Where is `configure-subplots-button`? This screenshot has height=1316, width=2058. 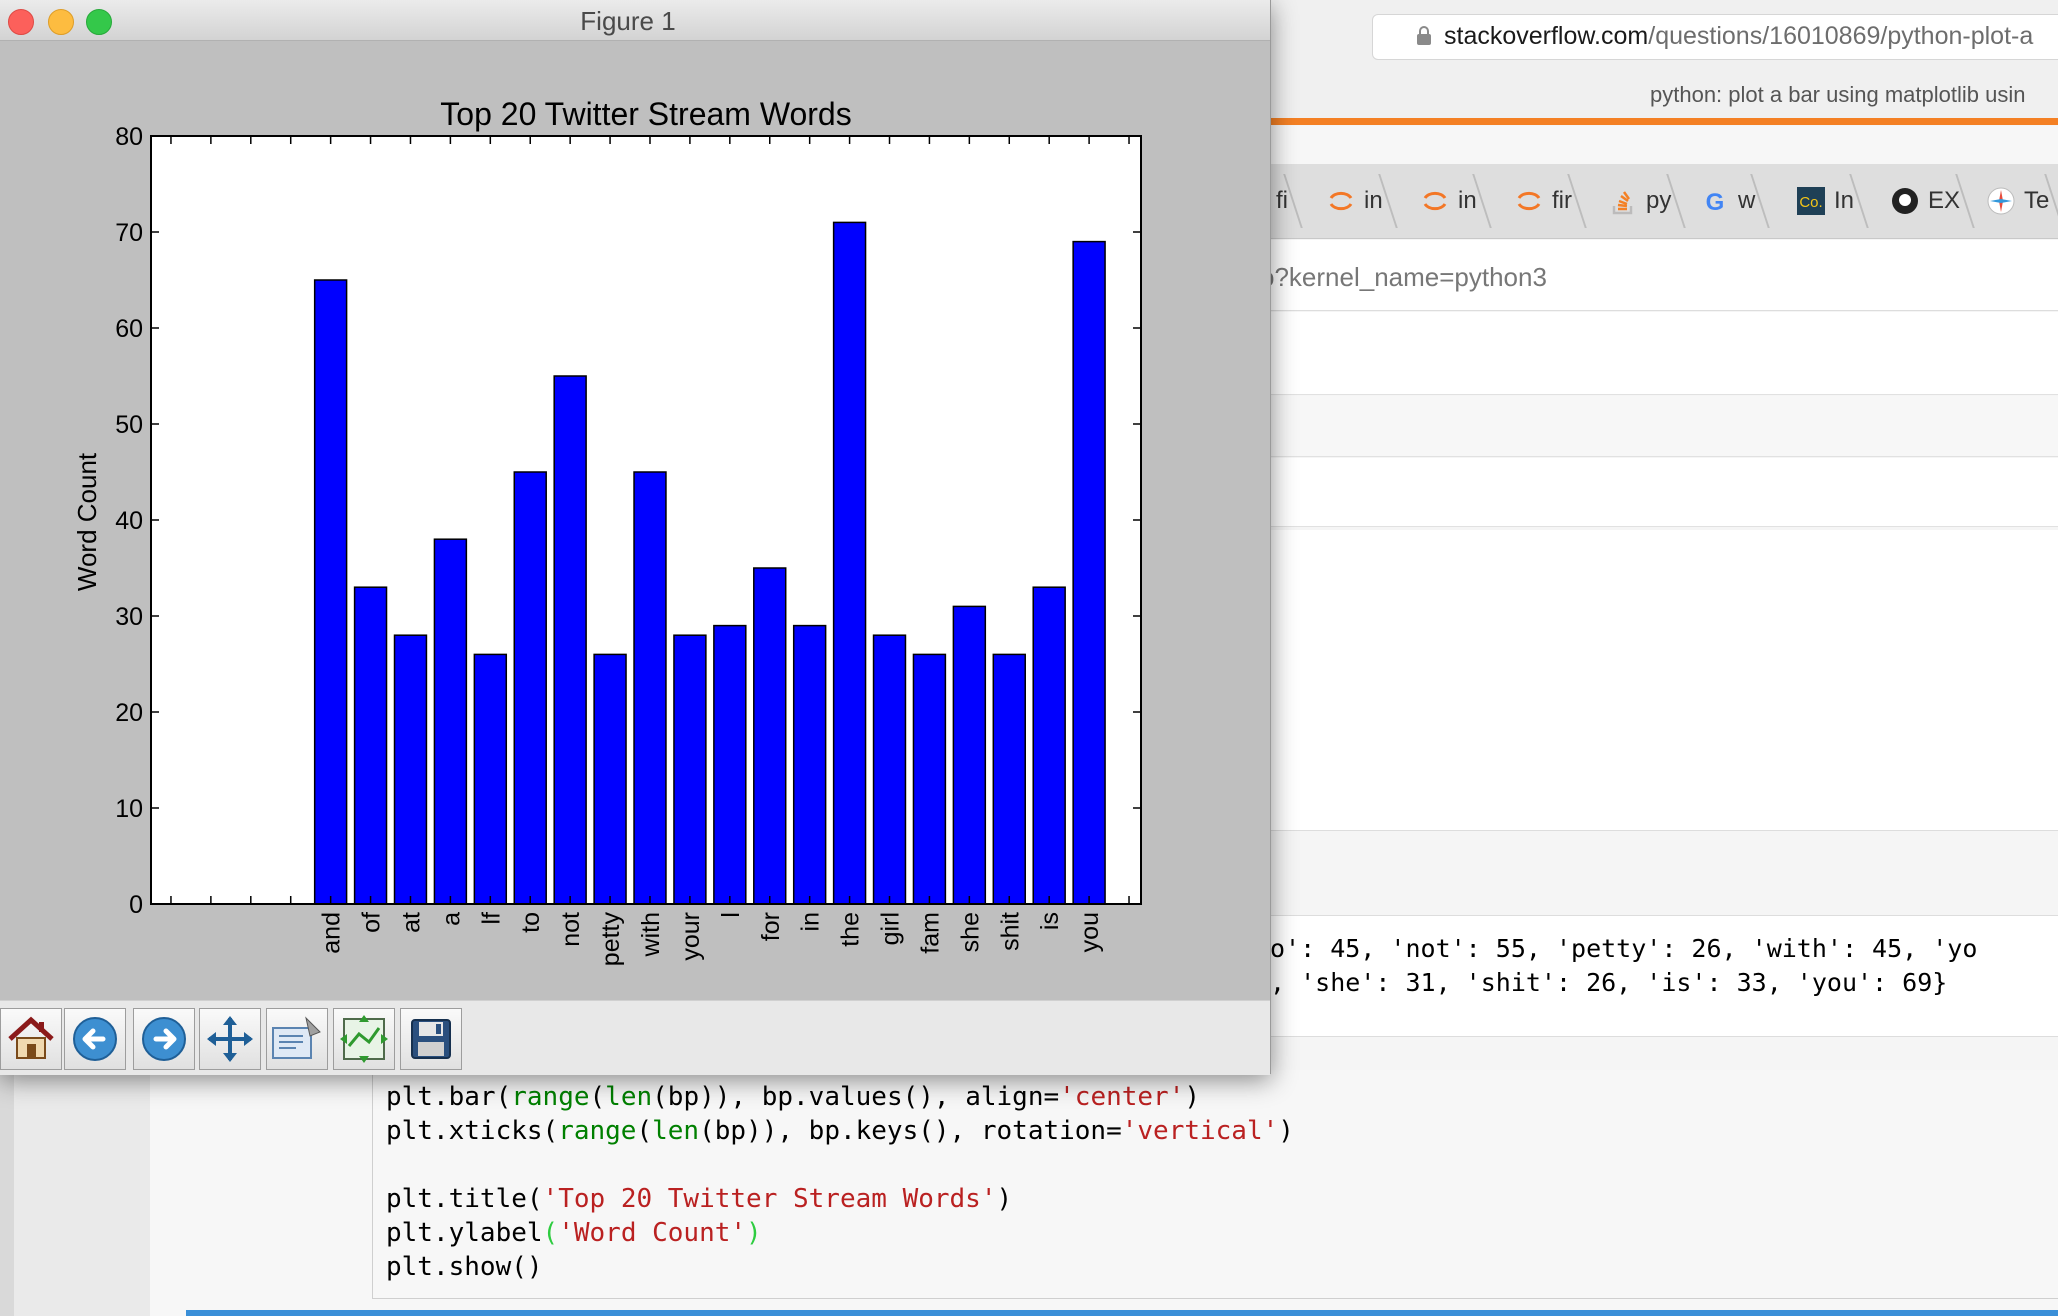 configure-subplots-button is located at coordinates (364, 1039).